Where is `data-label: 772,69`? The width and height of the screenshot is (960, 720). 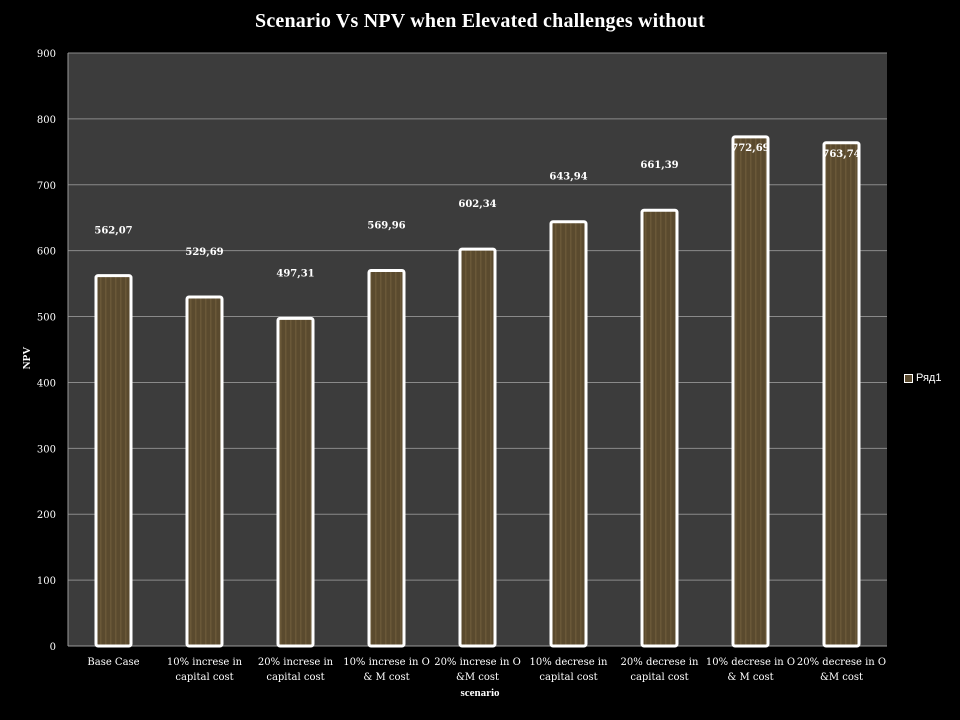 data-label: 772,69 is located at coordinates (750, 148).